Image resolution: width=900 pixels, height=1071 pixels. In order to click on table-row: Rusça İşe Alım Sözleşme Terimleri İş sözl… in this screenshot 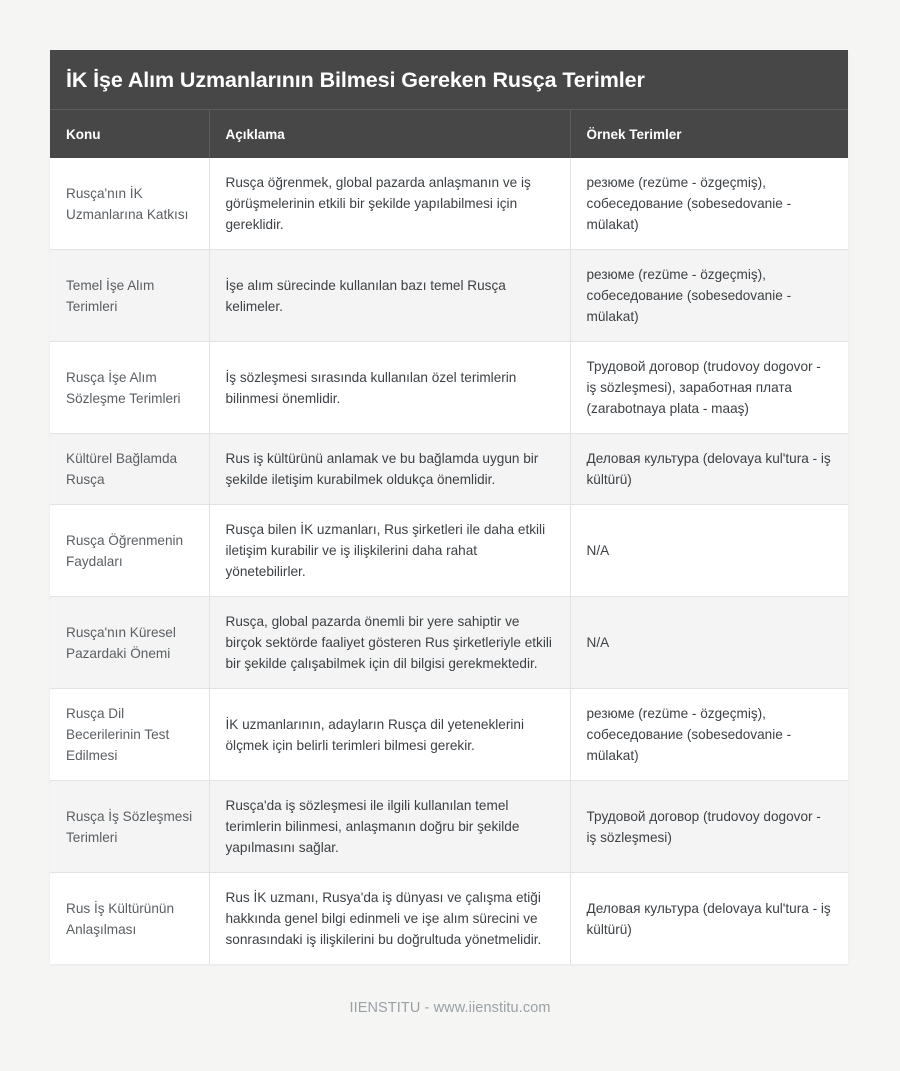, I will do `click(449, 387)`.